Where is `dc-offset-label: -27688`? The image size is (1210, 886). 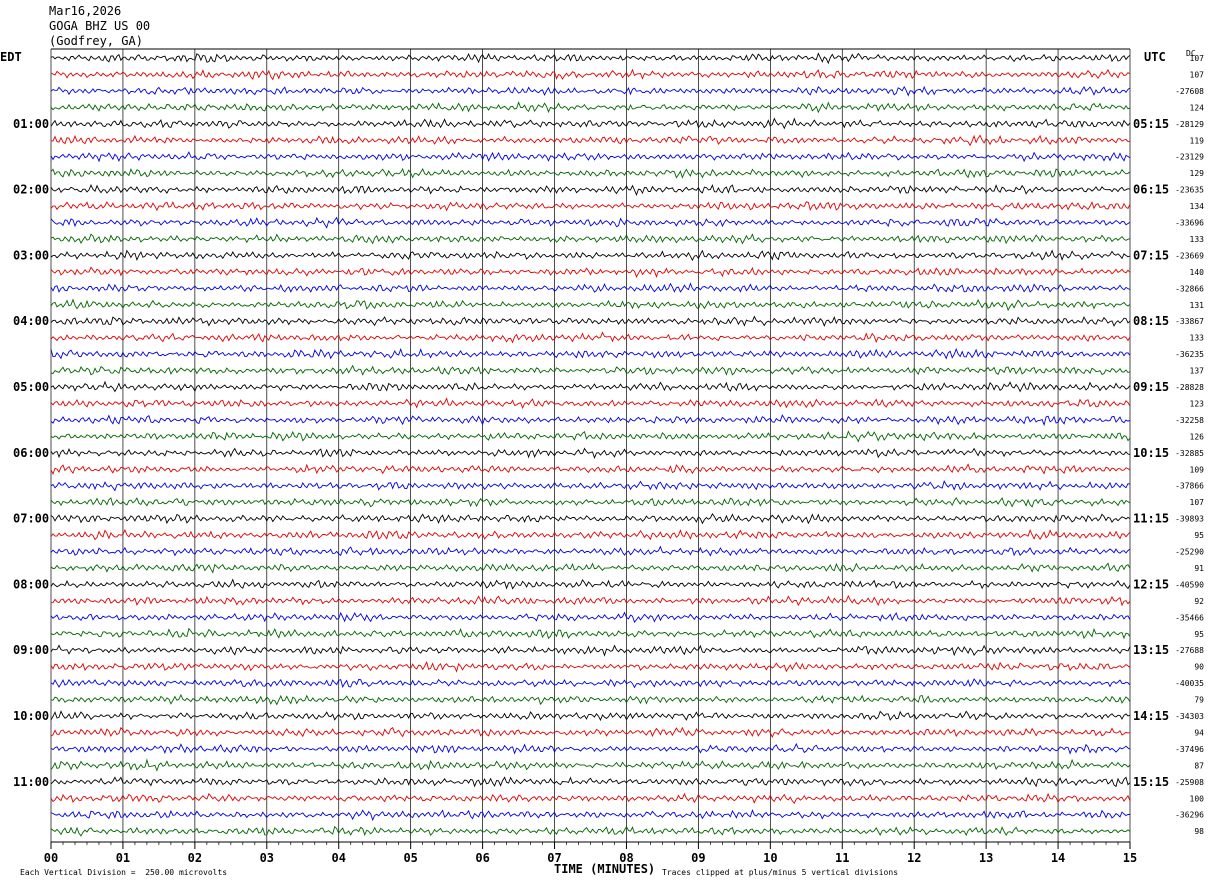
dc-offset-label: -27688 is located at coordinates (1189, 650).